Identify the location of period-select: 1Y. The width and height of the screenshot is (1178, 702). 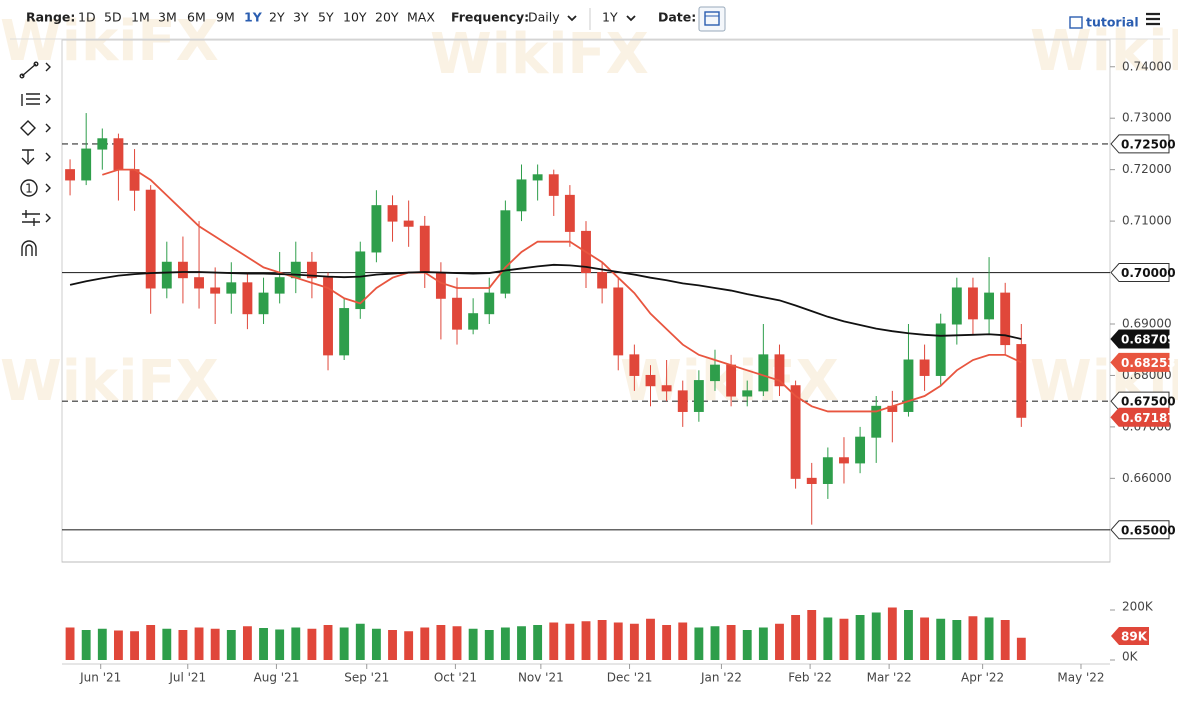
(610, 17).